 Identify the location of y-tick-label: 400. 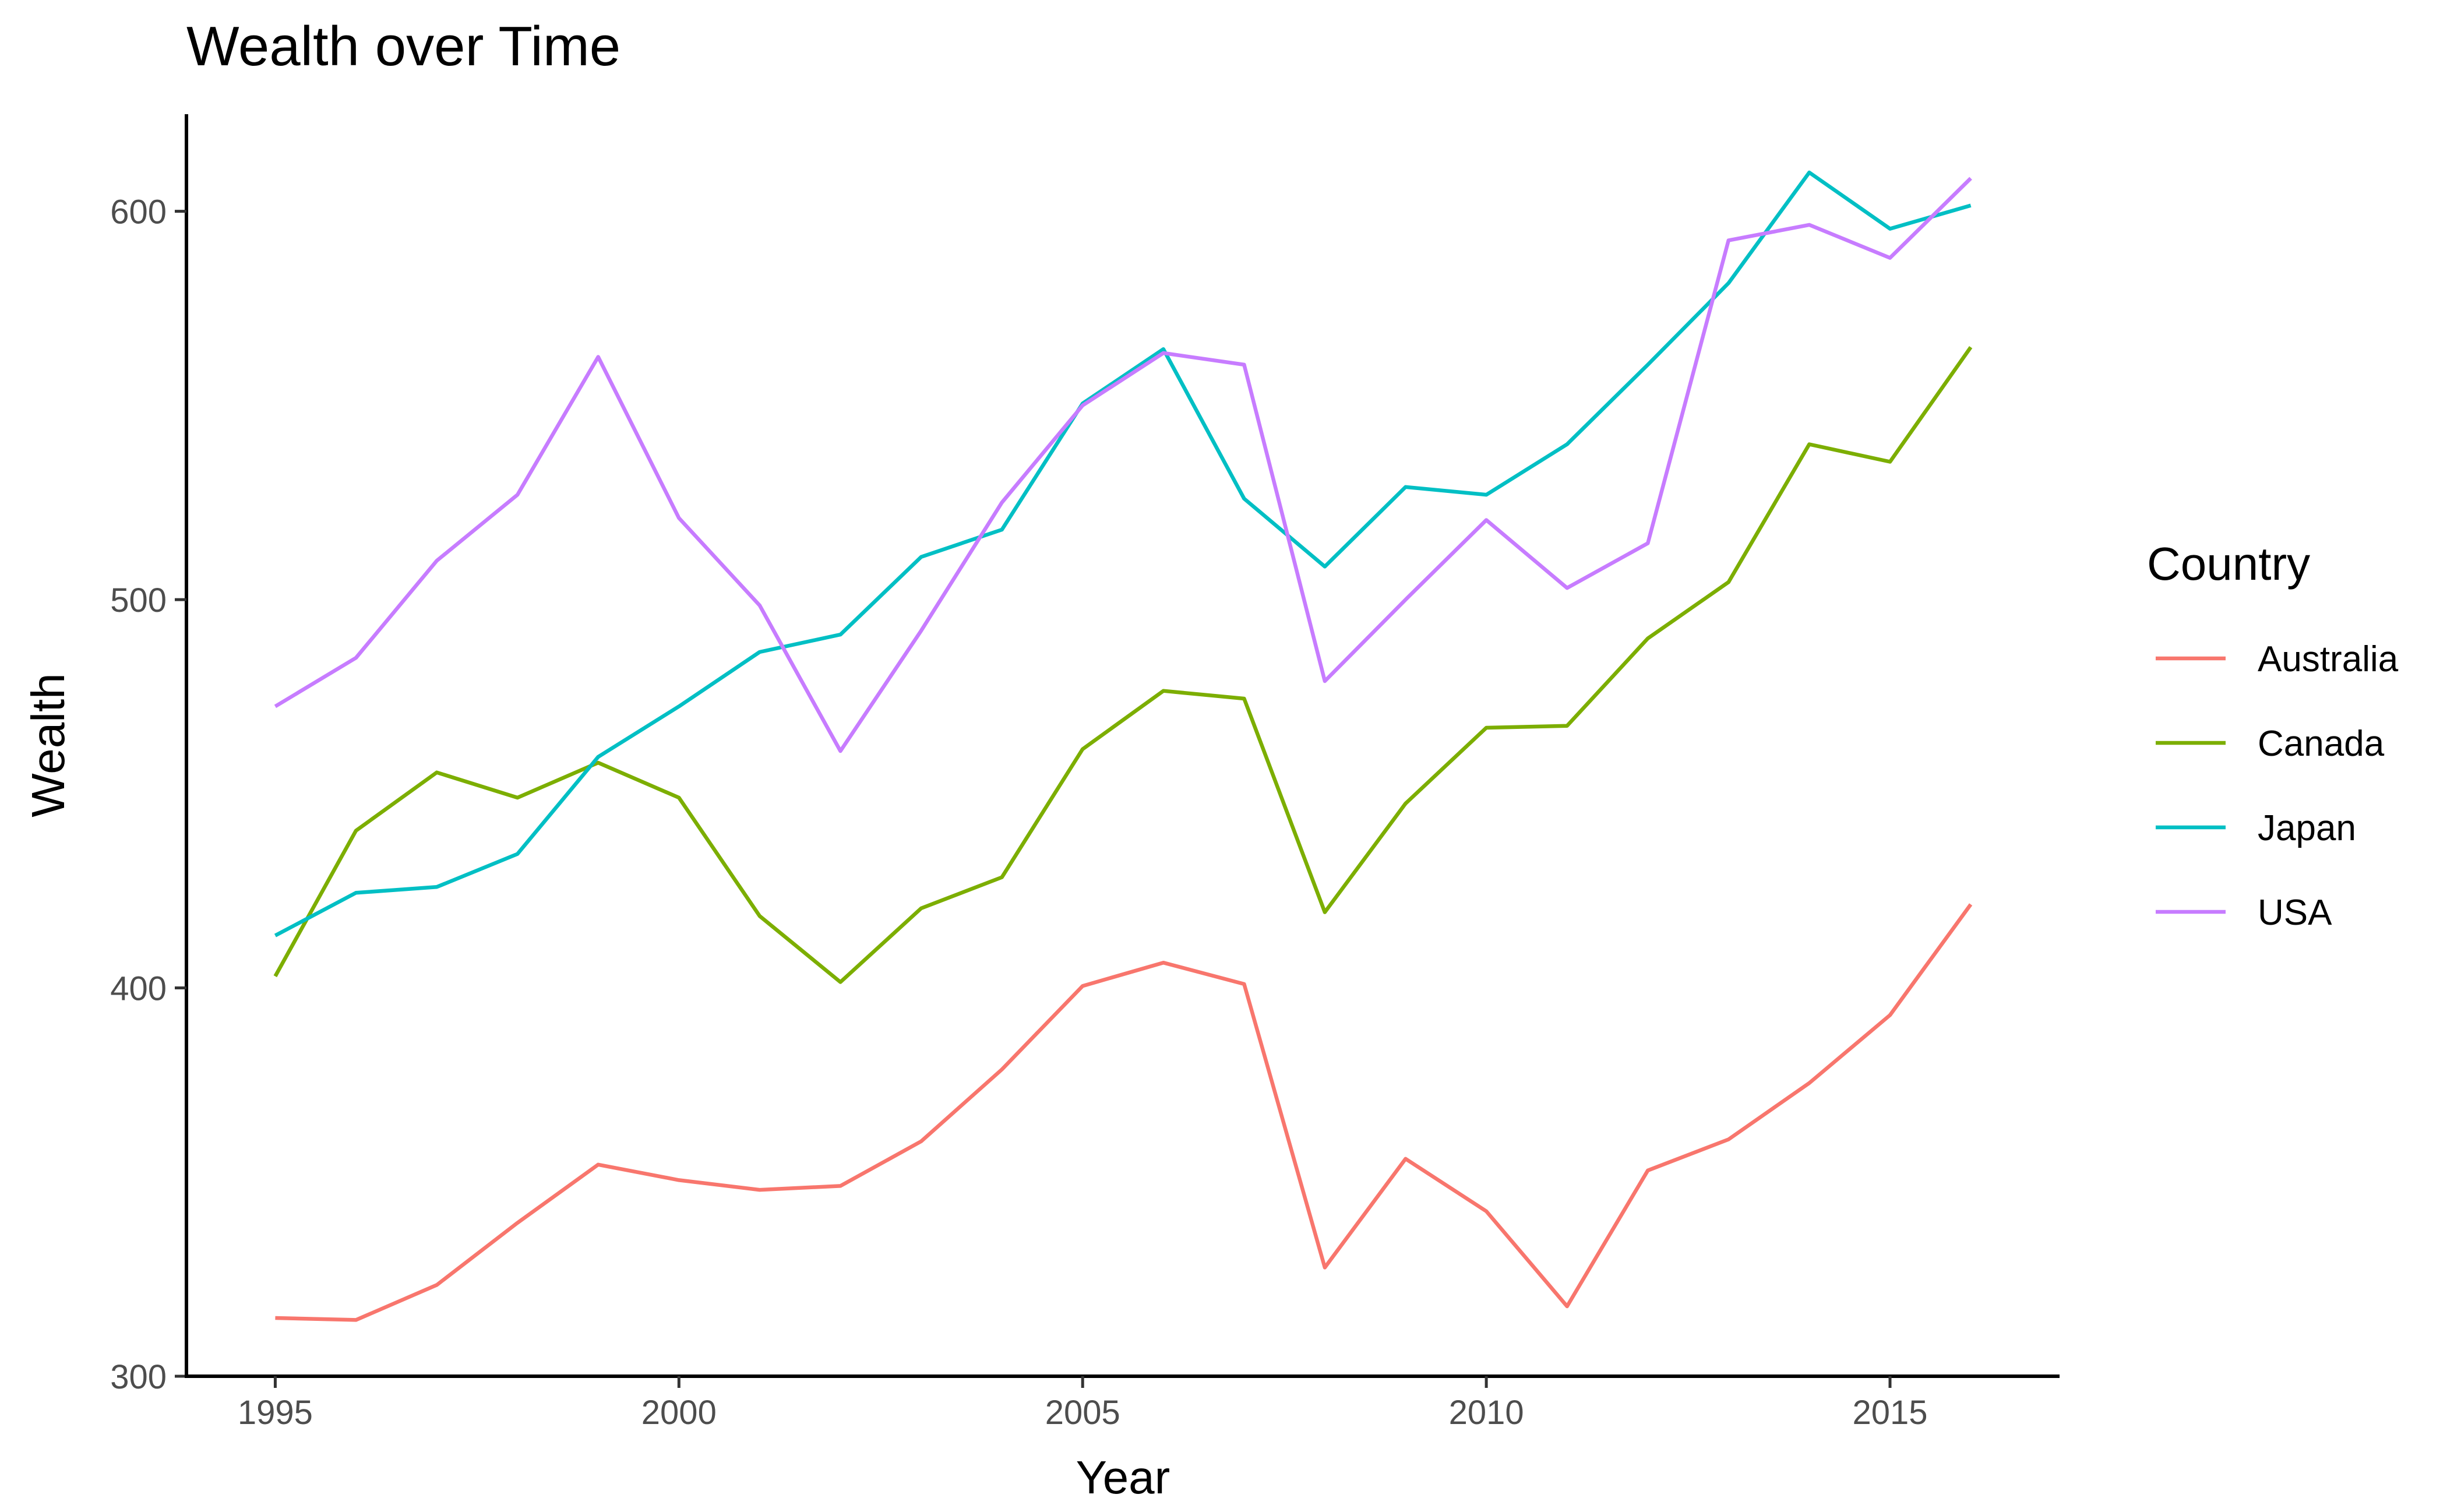
(138, 989).